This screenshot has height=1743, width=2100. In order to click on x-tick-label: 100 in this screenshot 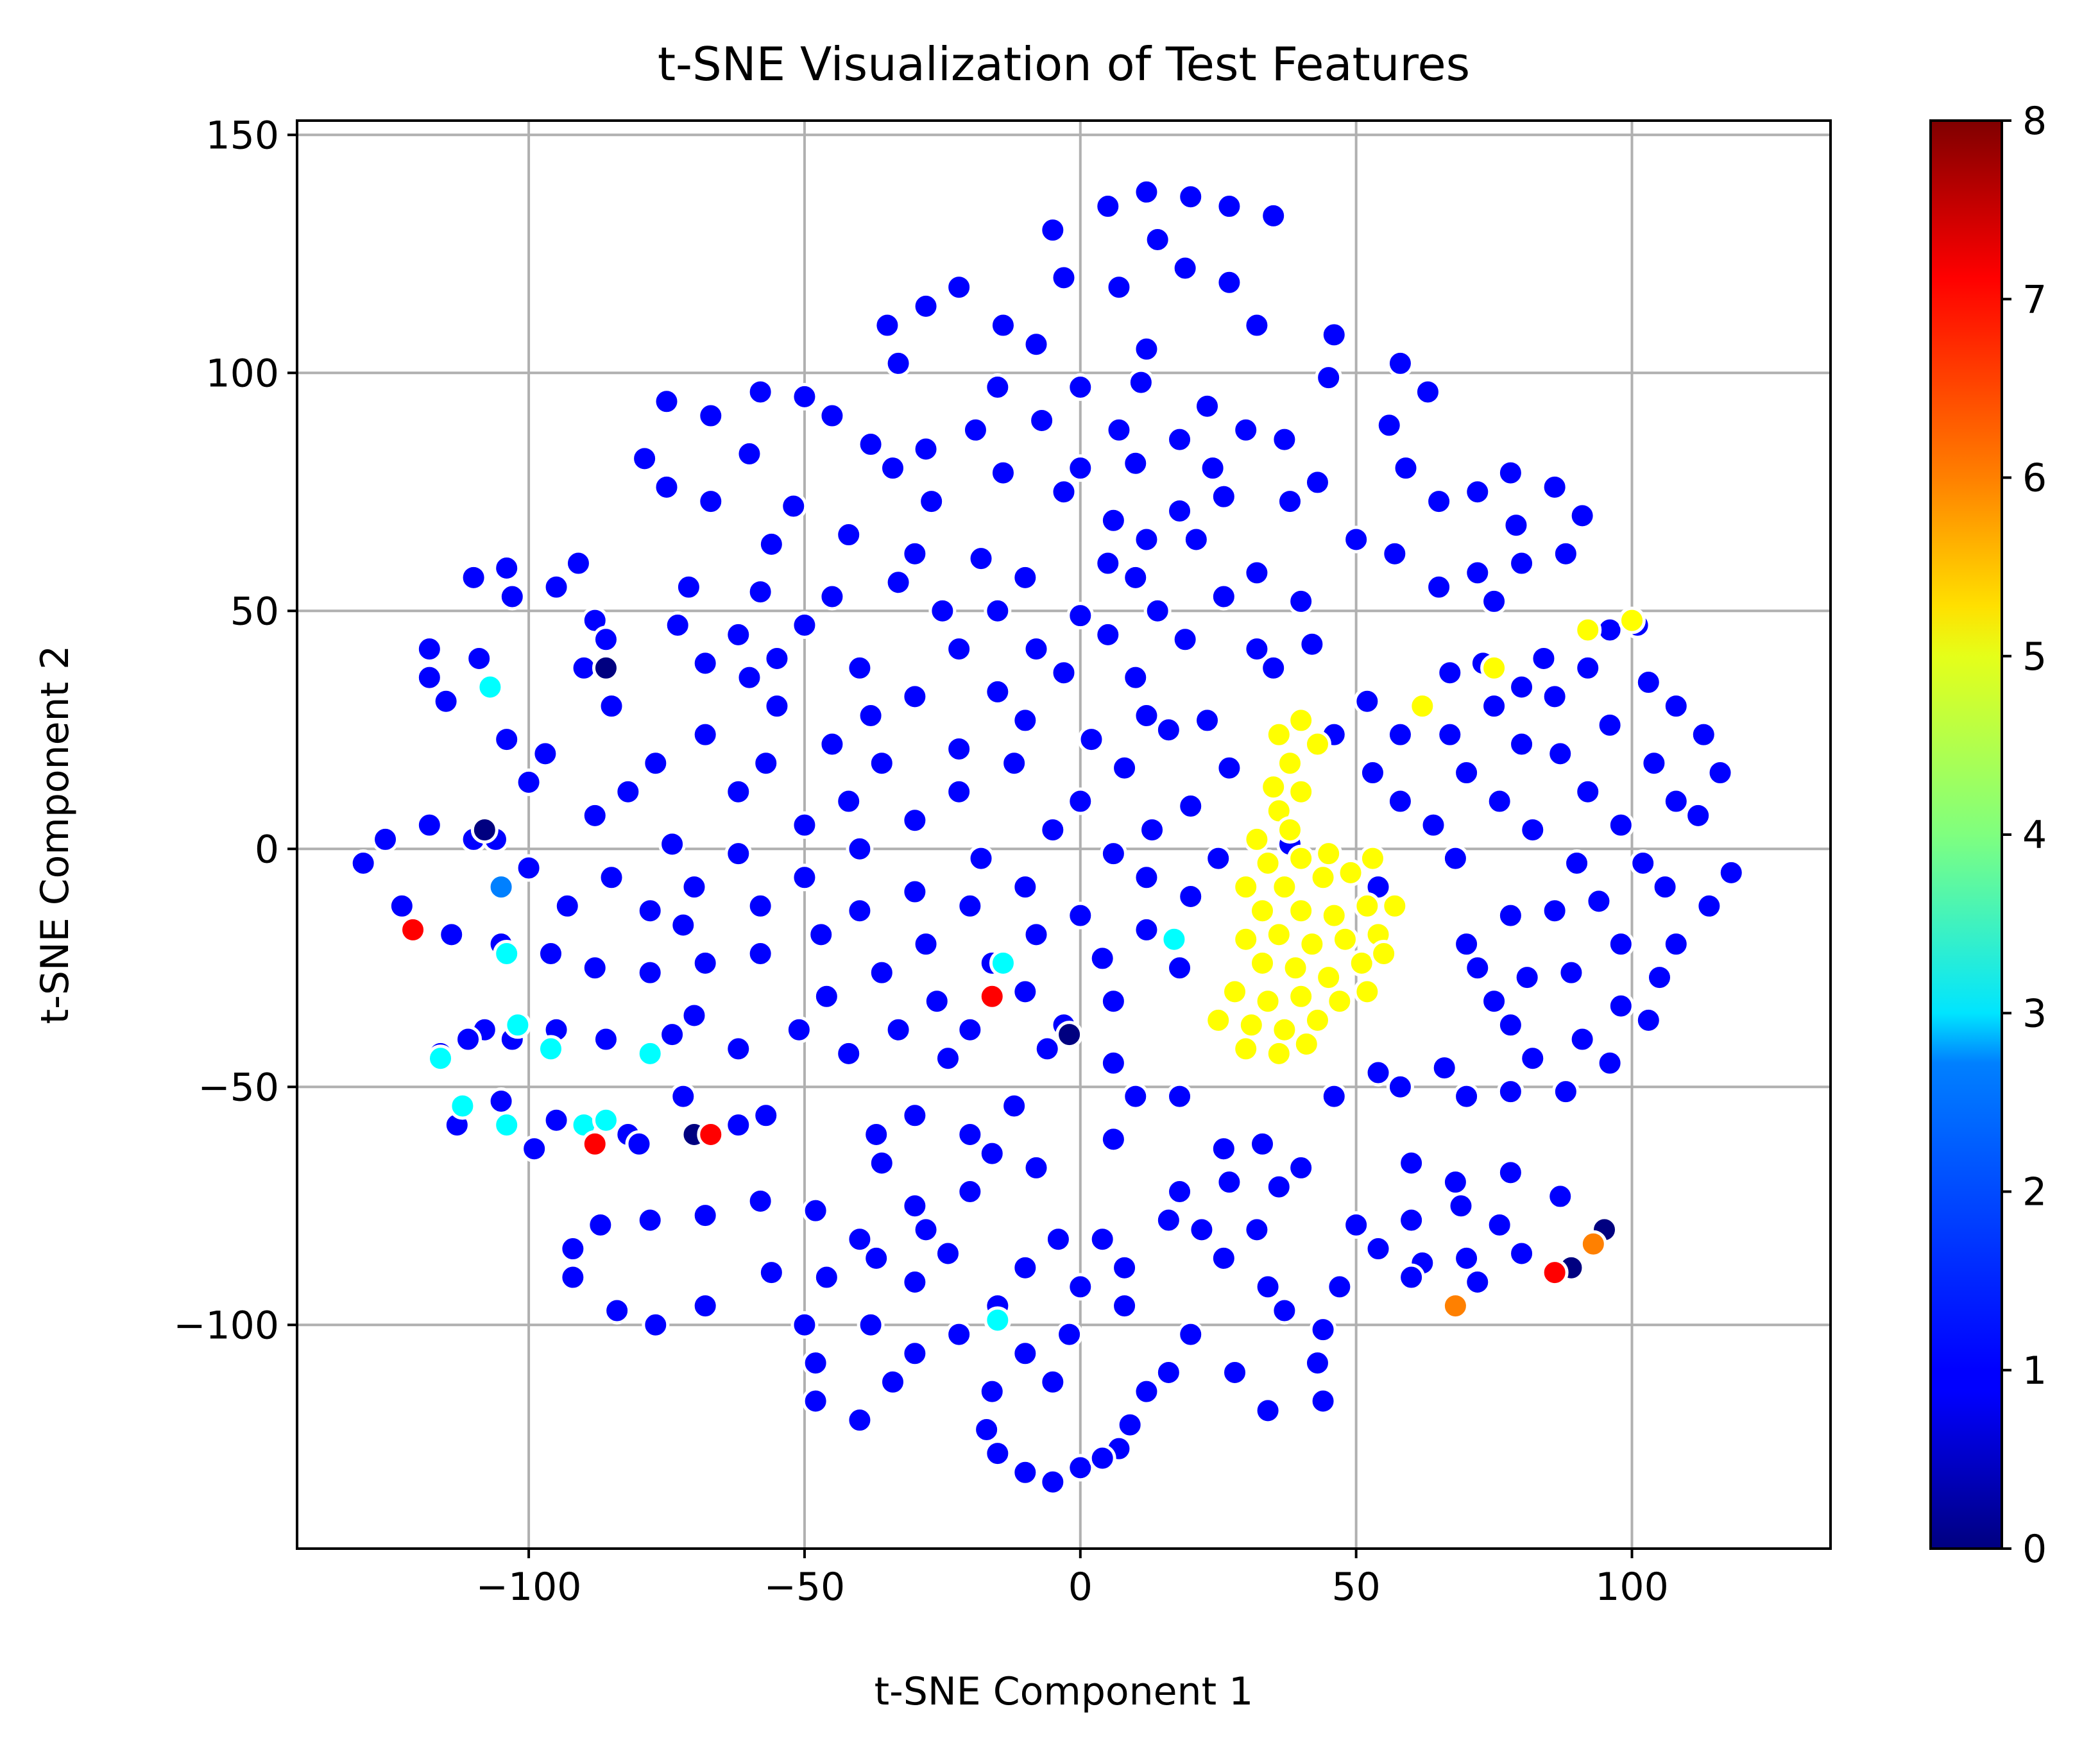, I will do `click(1632, 1587)`.